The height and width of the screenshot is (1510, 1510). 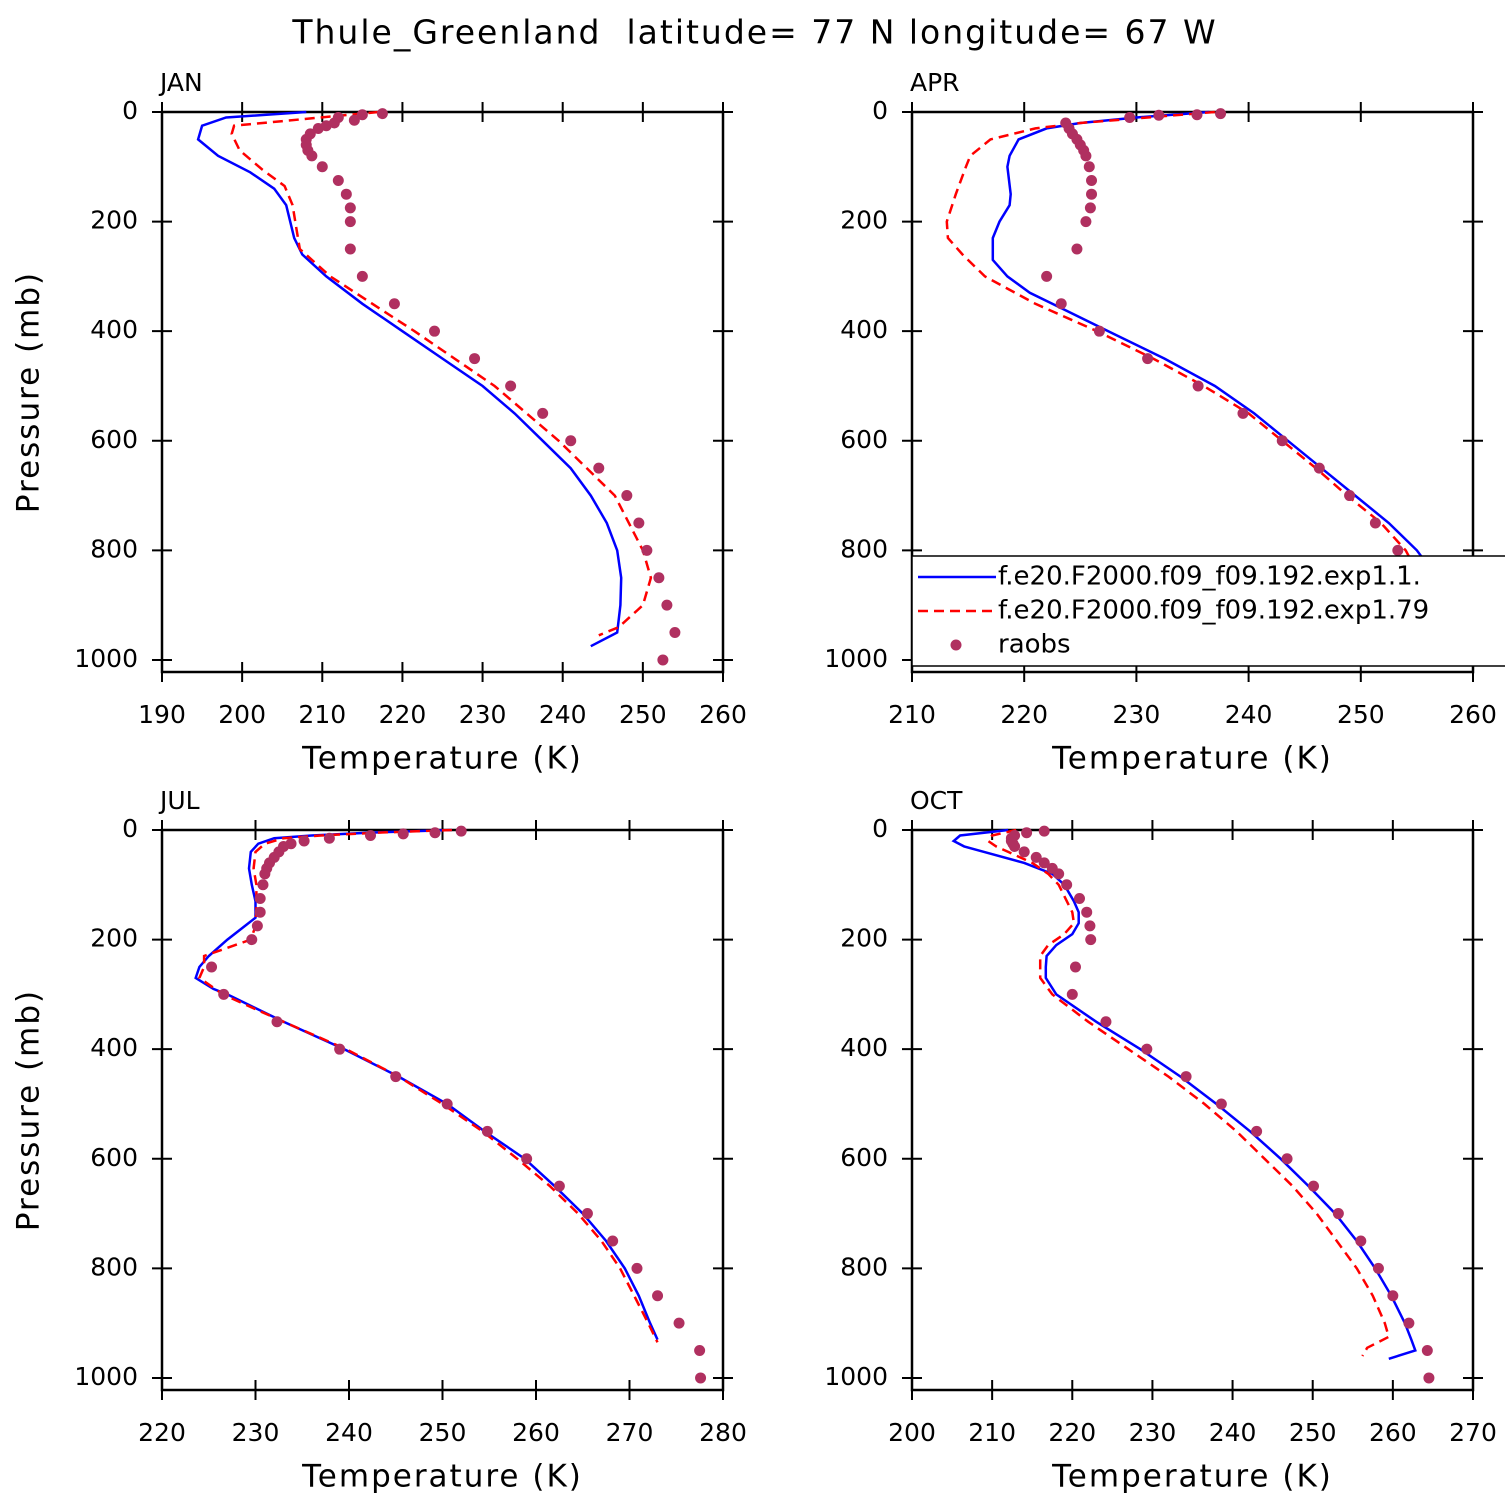 I want to click on legend-label: f.e20.F2000.f09_f09.192.exp1.1., so click(x=1209, y=577).